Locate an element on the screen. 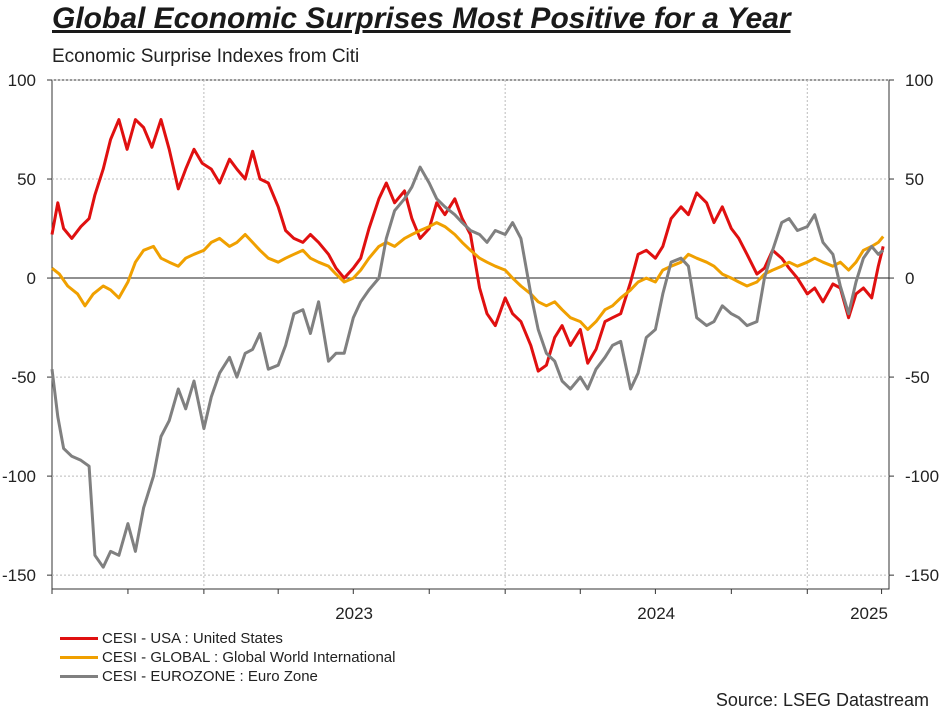  y-tick-label-right: 0 is located at coordinates (909, 278).